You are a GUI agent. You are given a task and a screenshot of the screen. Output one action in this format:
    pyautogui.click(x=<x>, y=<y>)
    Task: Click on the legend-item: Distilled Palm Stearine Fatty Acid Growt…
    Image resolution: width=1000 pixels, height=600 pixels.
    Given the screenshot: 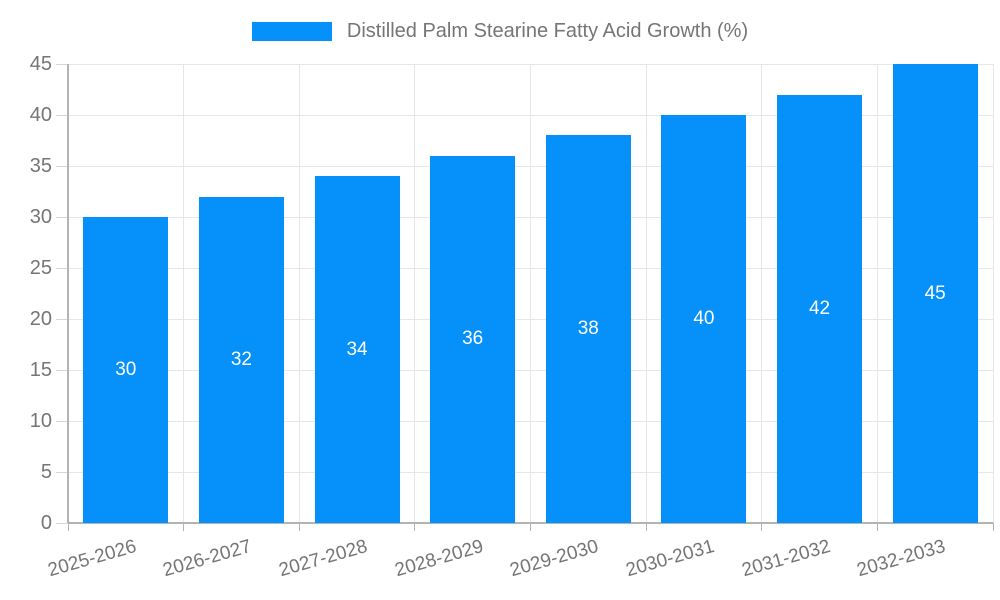 What is the action you would take?
    pyautogui.click(x=500, y=31)
    